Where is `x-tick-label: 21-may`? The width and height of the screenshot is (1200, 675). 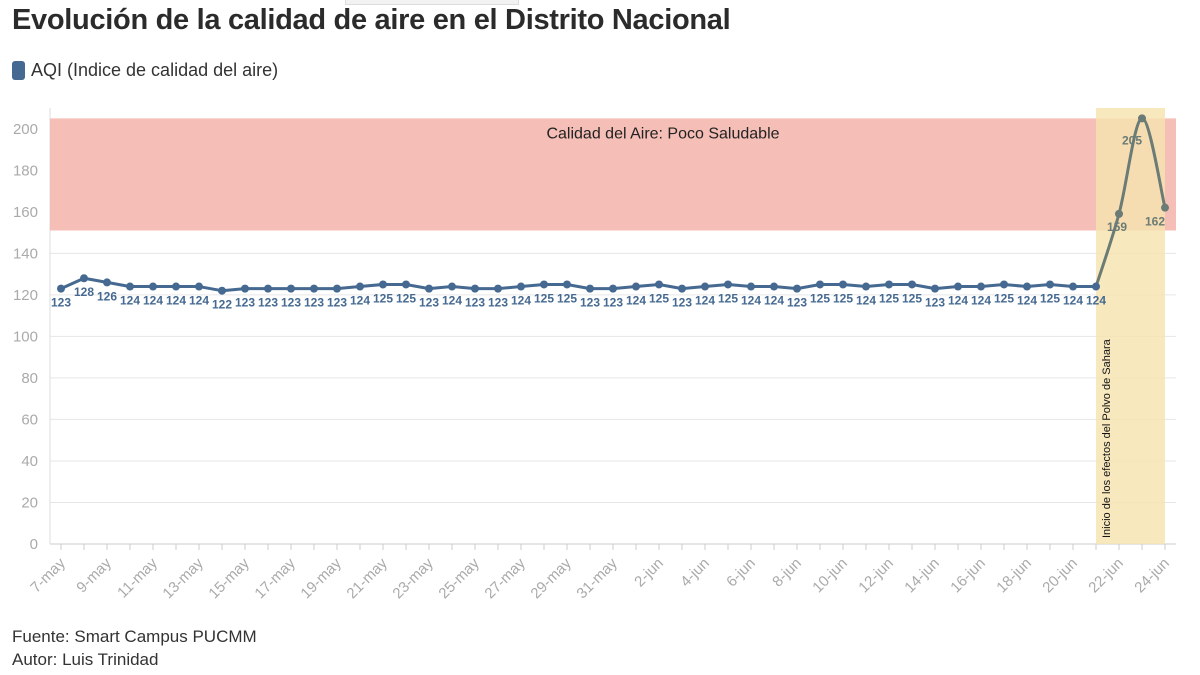 x-tick-label: 21-may is located at coordinates (367, 578).